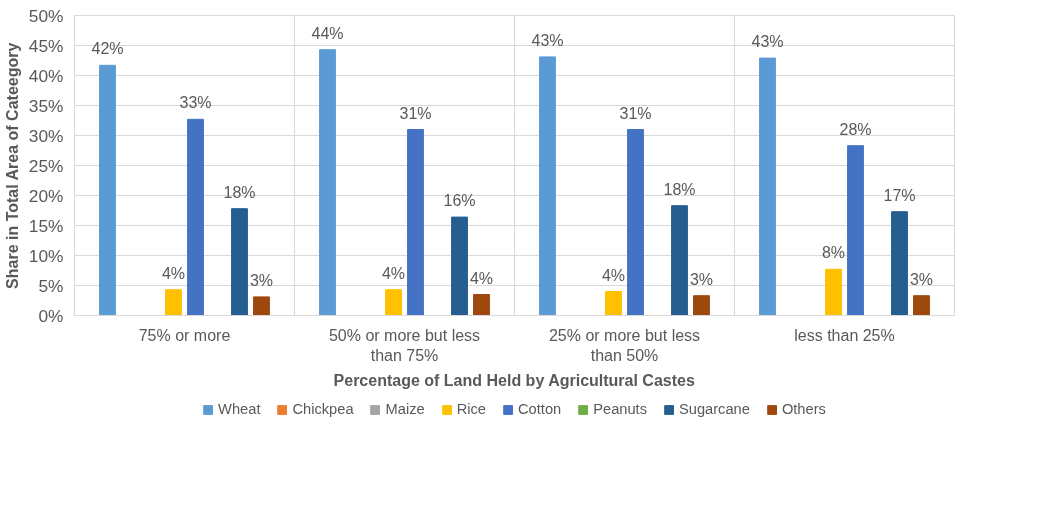 The image size is (1046, 518). Describe the element at coordinates (405, 409) in the screenshot. I see `legend-label: Maize` at that location.